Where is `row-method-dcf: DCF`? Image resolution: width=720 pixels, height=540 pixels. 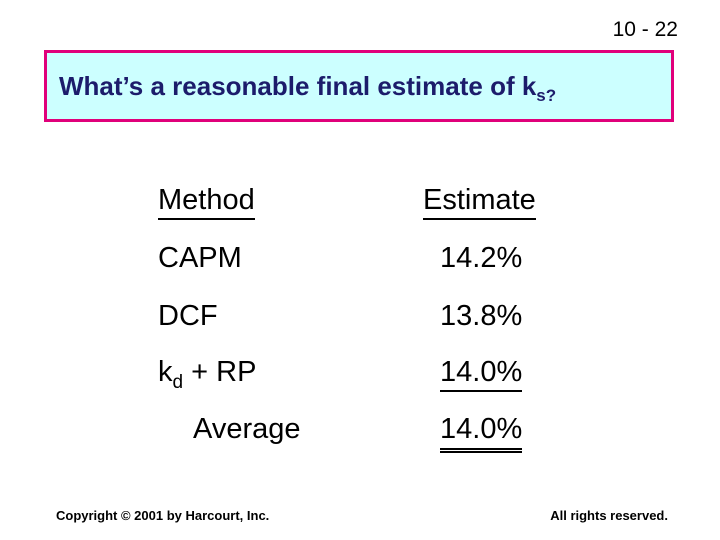
row-method-dcf: DCF is located at coordinates (188, 316).